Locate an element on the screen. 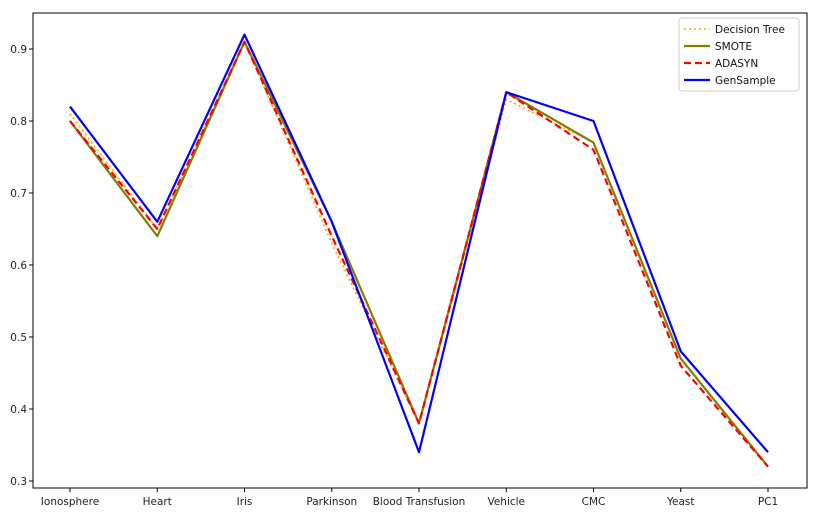 This screenshot has width=818, height=518. x-tick-label: Heart is located at coordinates (157, 502).